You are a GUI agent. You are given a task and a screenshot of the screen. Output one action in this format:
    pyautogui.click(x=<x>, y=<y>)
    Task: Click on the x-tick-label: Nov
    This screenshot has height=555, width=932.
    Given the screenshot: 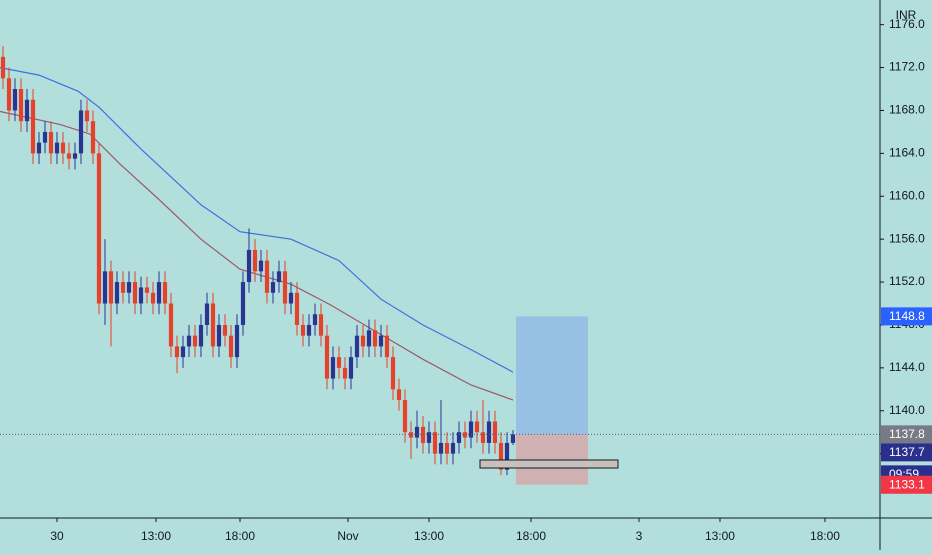 What is the action you would take?
    pyautogui.click(x=347, y=536)
    